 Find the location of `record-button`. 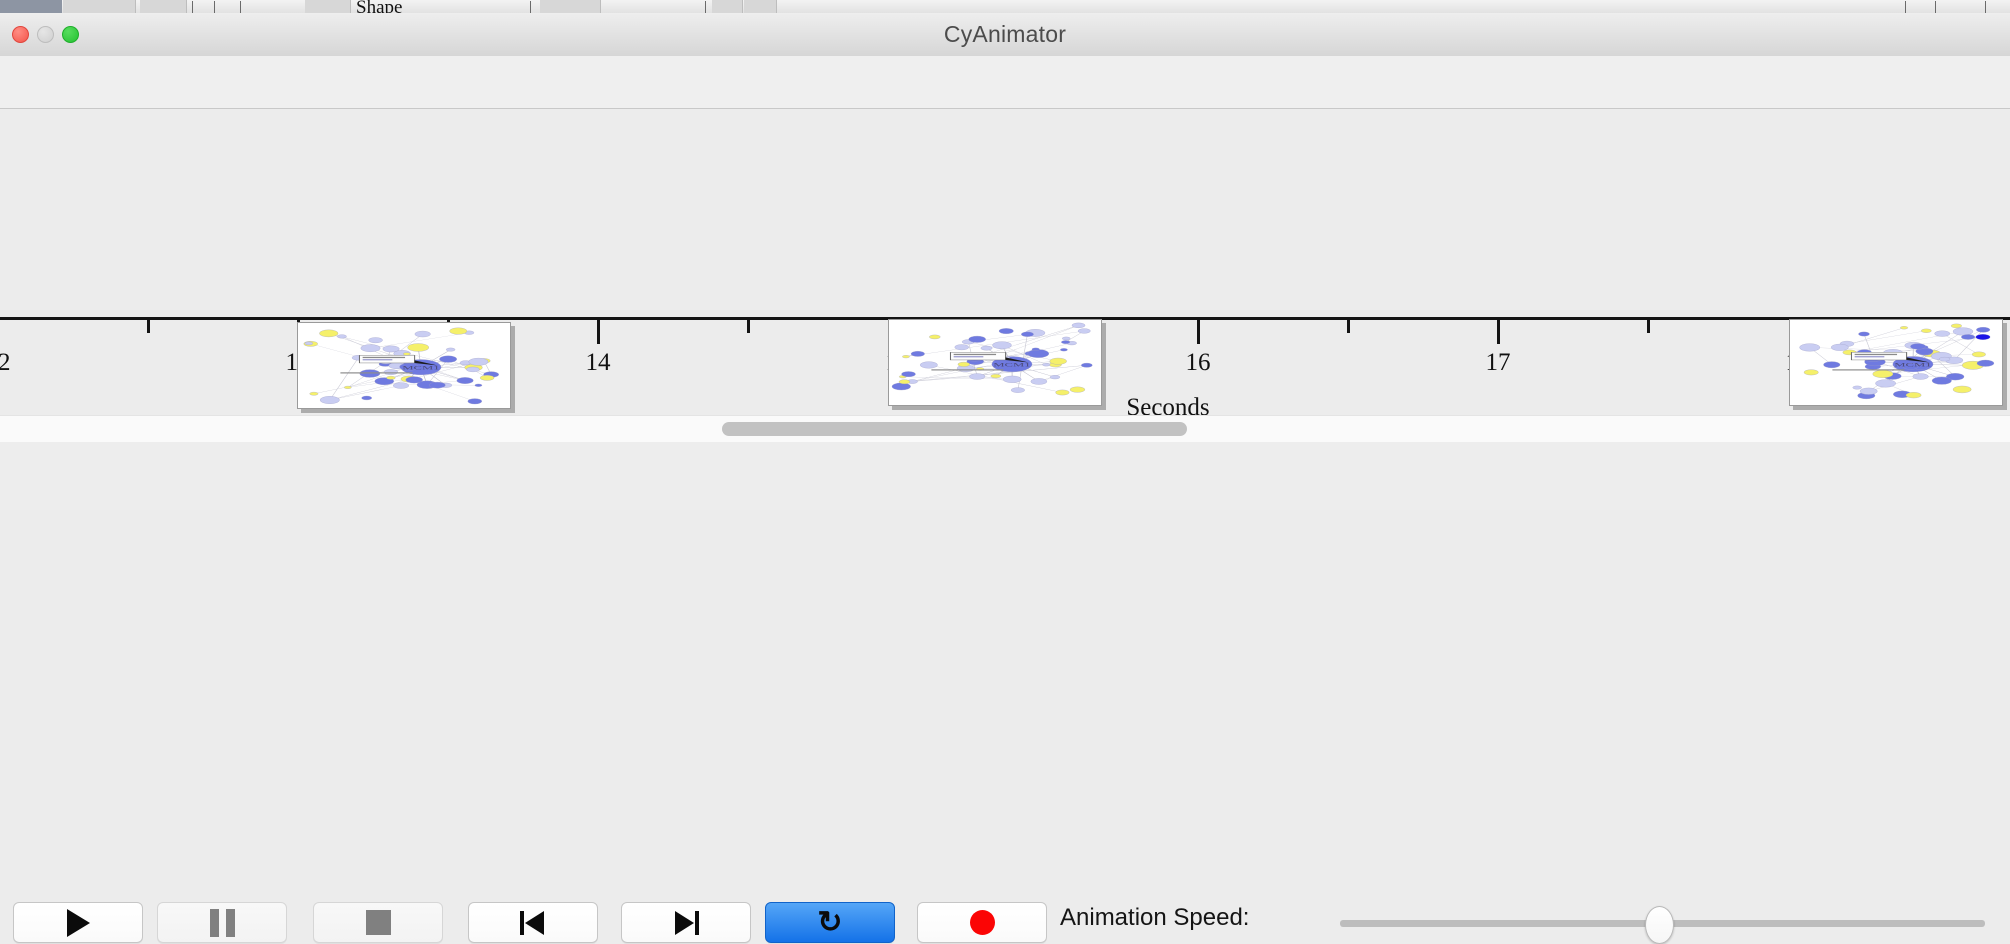

record-button is located at coordinates (982, 922).